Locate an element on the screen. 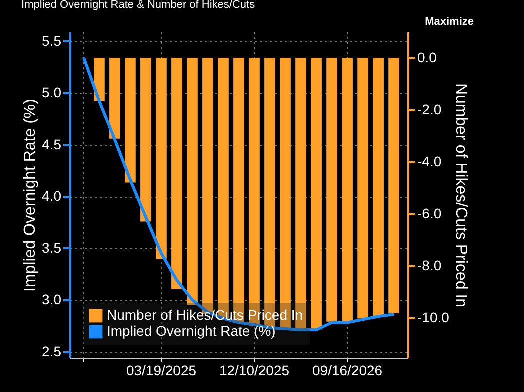 This screenshot has height=392, width=524. y-tick-label: 2.5 is located at coordinates (52, 351).